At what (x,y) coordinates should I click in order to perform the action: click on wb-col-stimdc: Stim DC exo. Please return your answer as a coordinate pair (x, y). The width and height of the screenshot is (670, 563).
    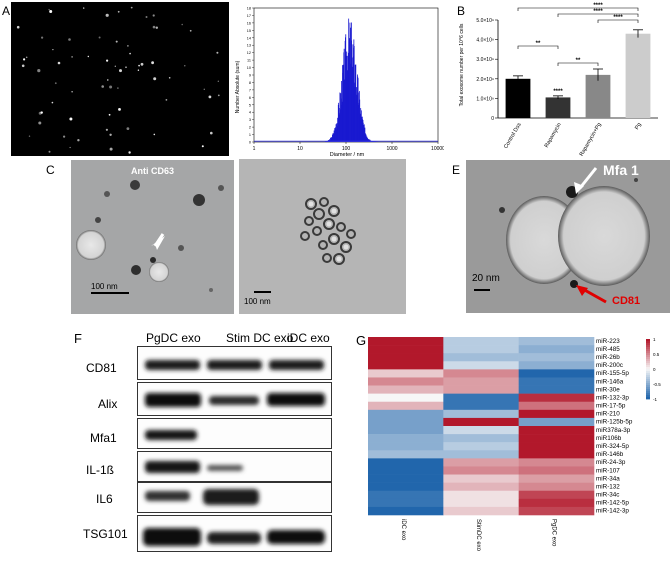
    Looking at the image, I should click on (260, 338).